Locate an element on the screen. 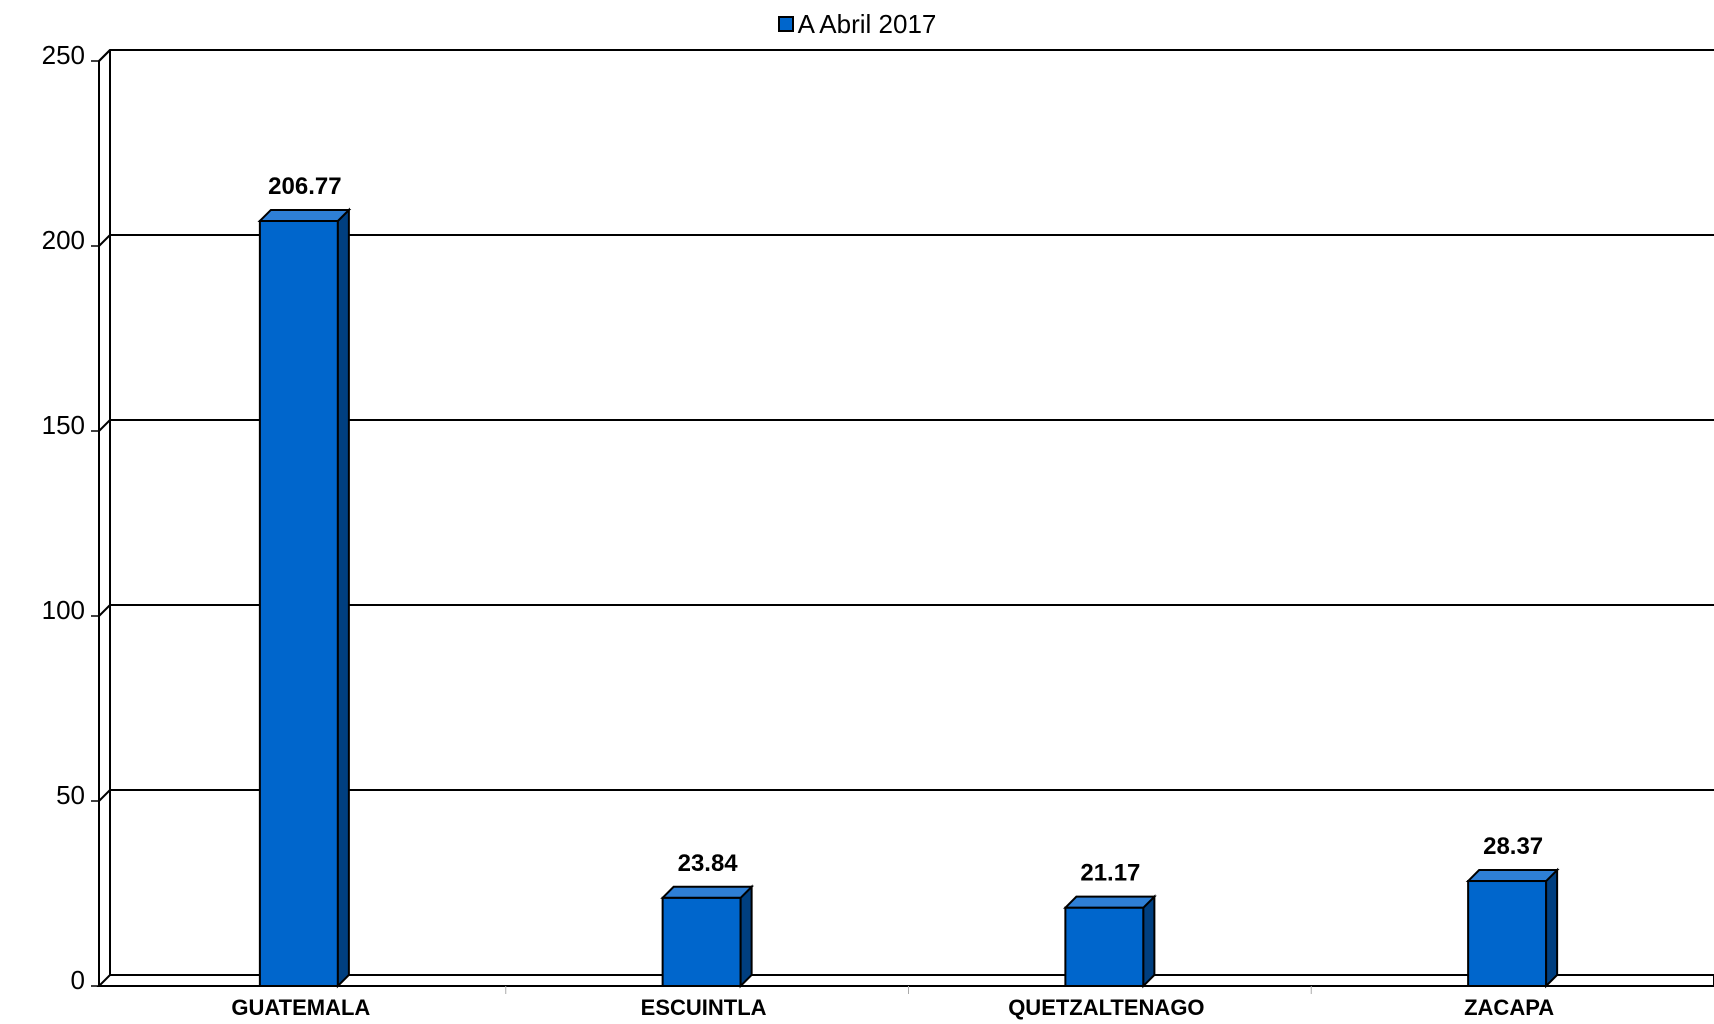  x-tick-label: ESCUINTLA is located at coordinates (704, 1007).